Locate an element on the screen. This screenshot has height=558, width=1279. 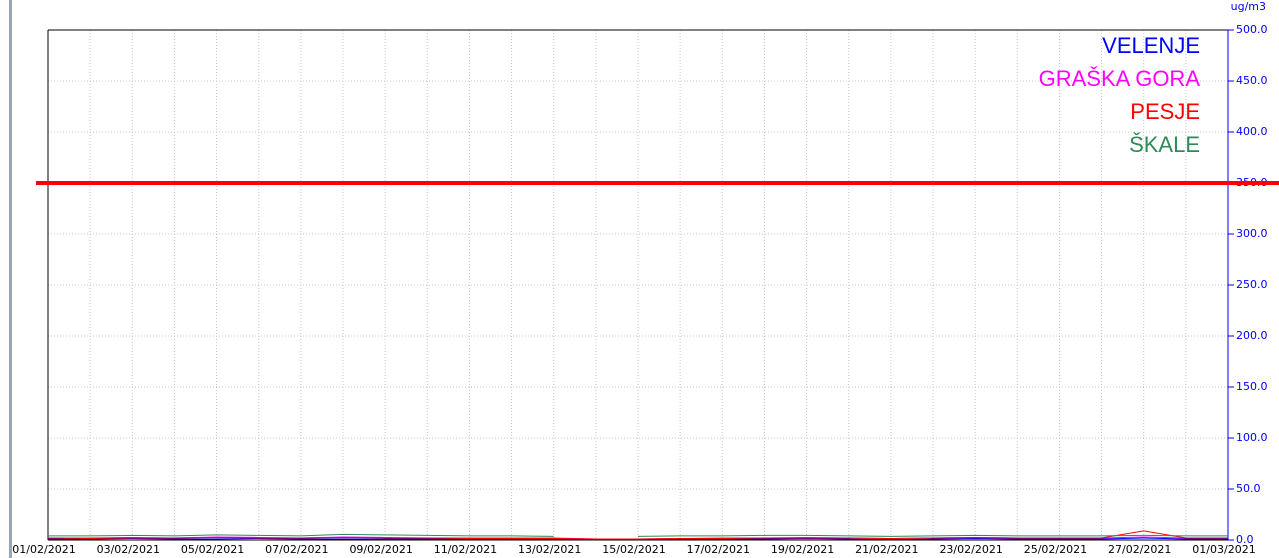
y-tick-label: 50.0 is located at coordinates (1248, 488).